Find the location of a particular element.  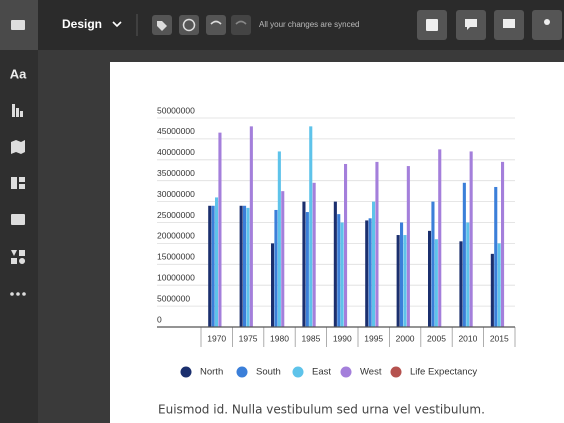

x-tick-label: 2000 is located at coordinates (405, 338).